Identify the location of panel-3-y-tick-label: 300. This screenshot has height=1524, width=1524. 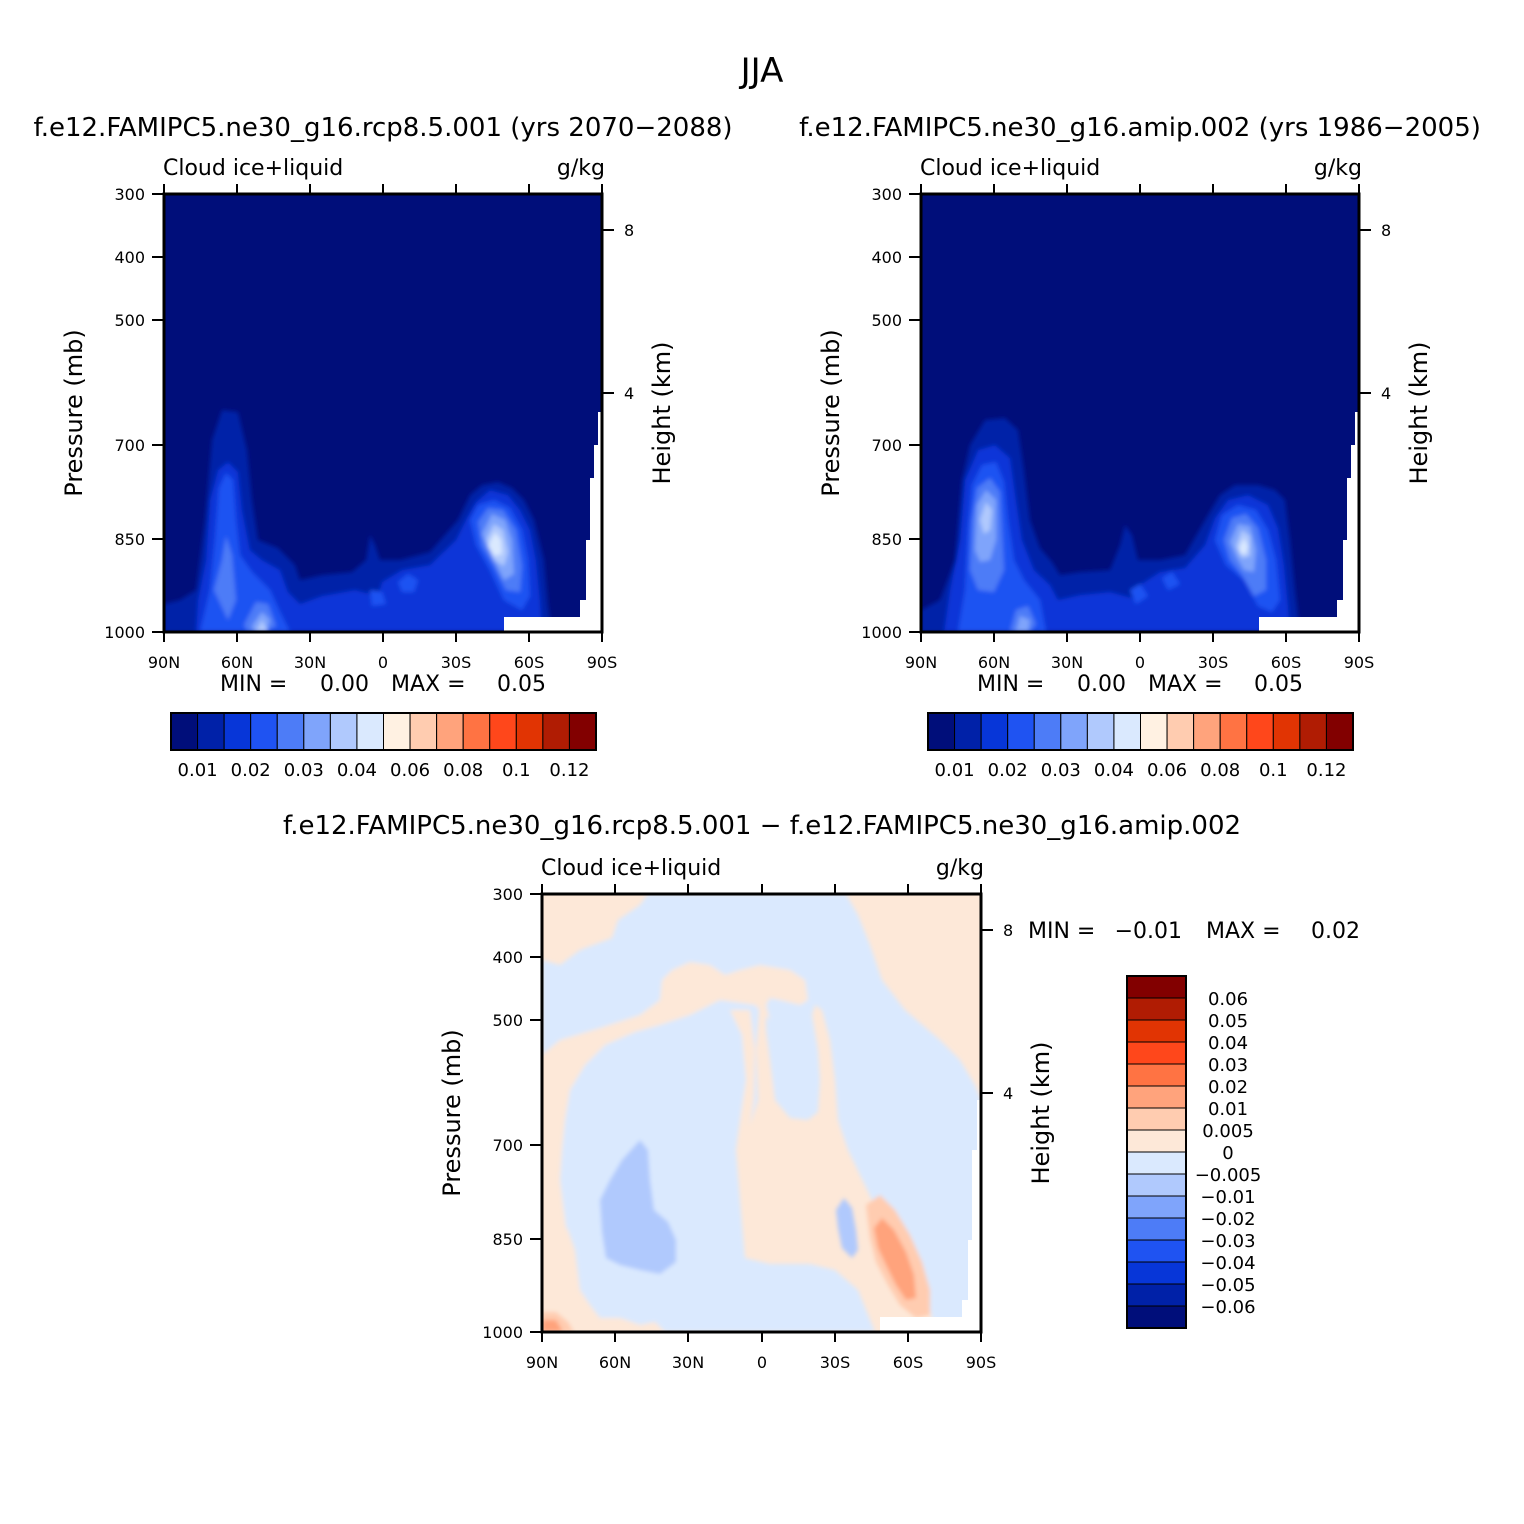
(507, 894).